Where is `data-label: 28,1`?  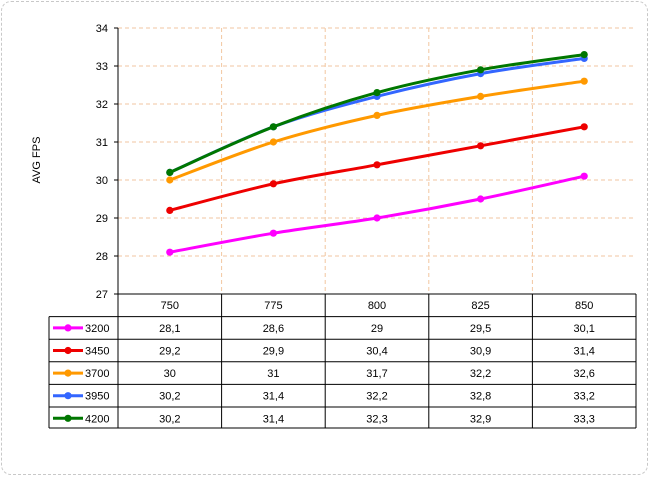
data-label: 28,1 is located at coordinates (169, 329).